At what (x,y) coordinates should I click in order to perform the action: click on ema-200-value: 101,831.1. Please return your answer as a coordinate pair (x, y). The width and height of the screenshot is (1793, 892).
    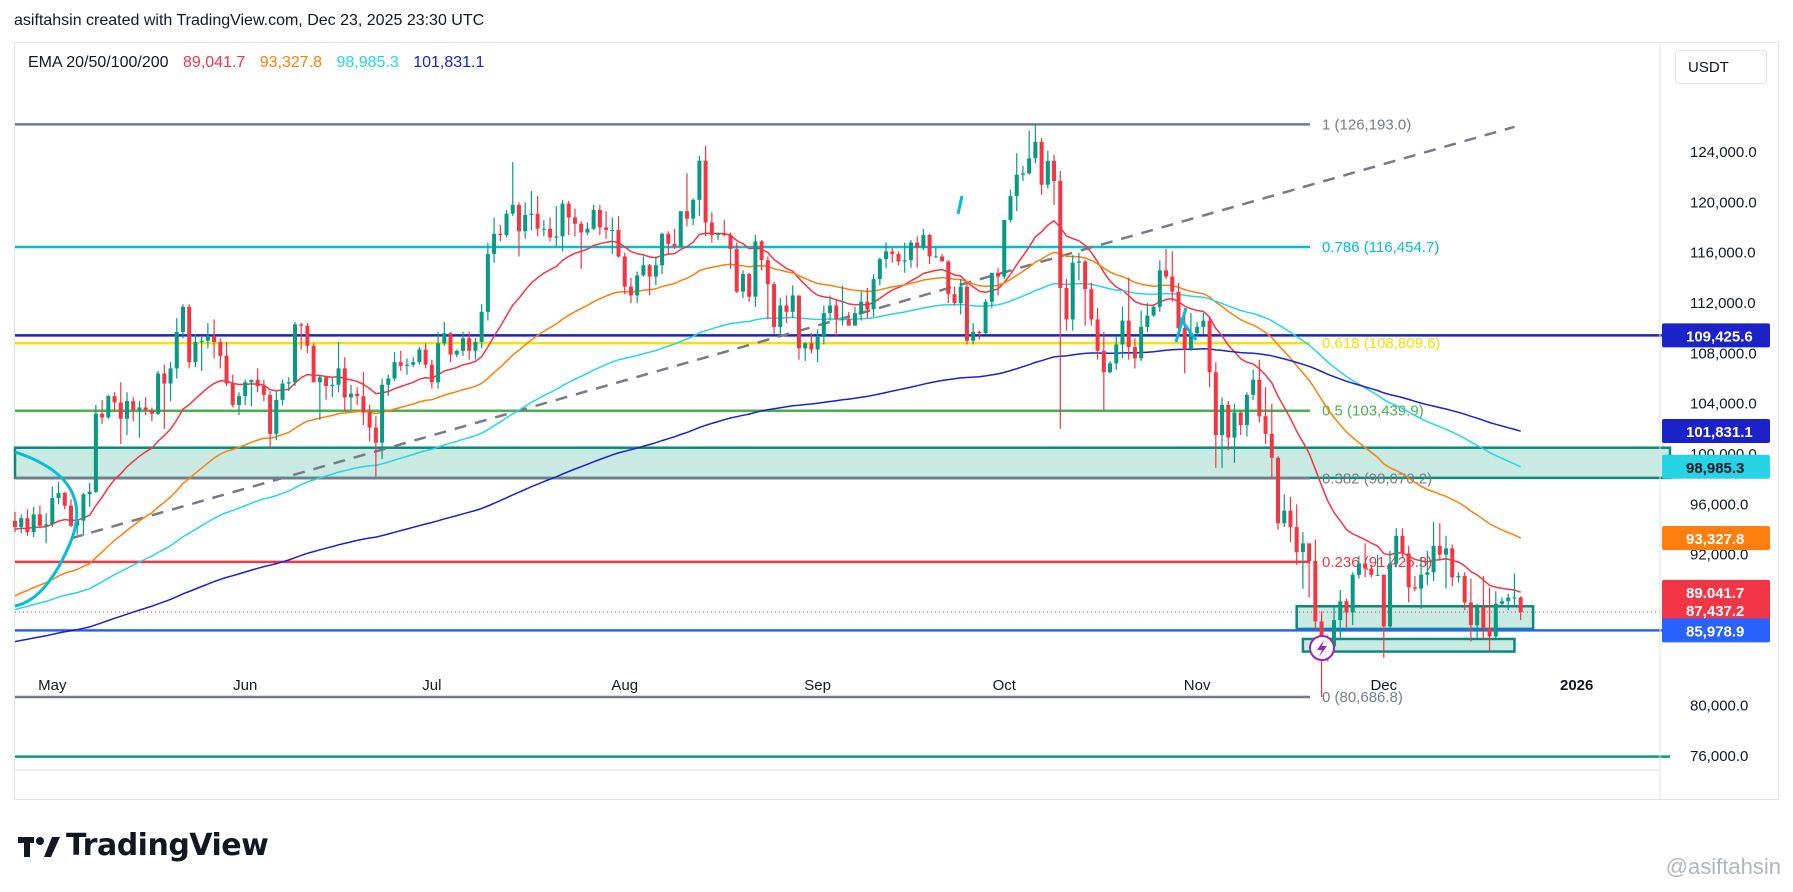
    Looking at the image, I should click on (449, 62).